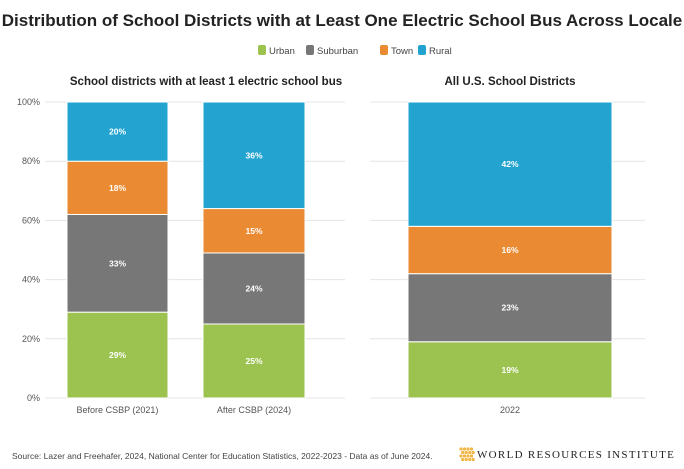 The image size is (684, 469). What do you see at coordinates (422, 50) in the screenshot?
I see `legend-swatch-rural` at bounding box center [422, 50].